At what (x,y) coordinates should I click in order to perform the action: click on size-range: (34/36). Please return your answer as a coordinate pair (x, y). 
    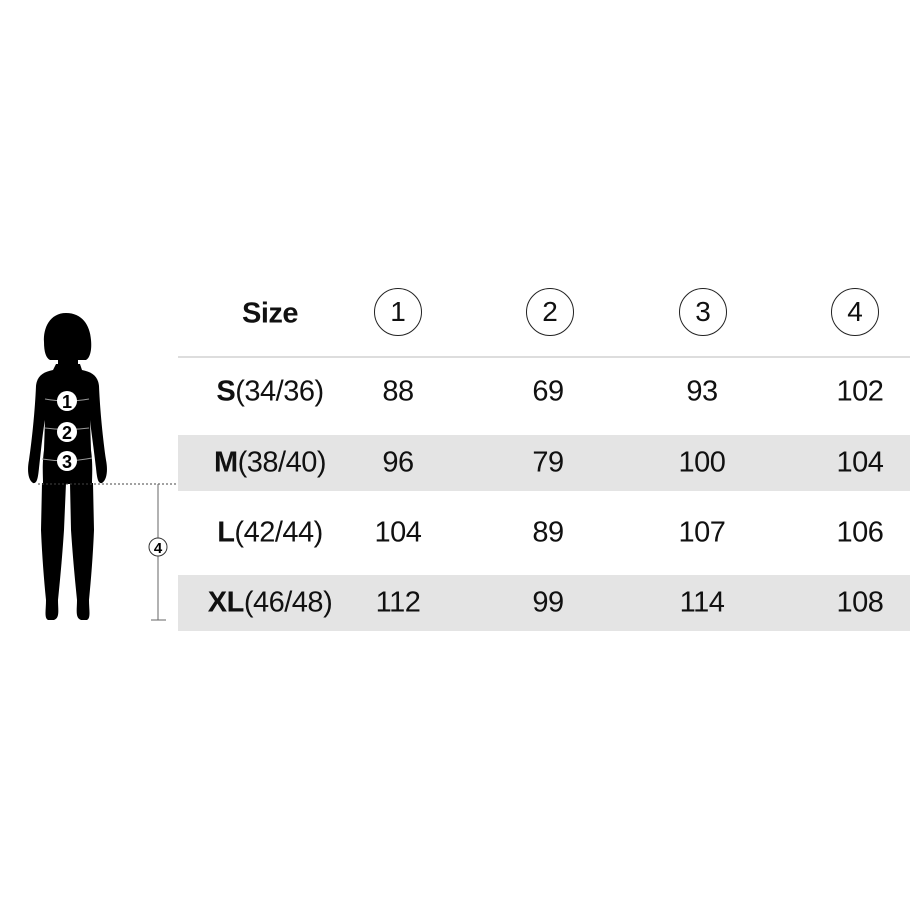
    Looking at the image, I should click on (279, 391).